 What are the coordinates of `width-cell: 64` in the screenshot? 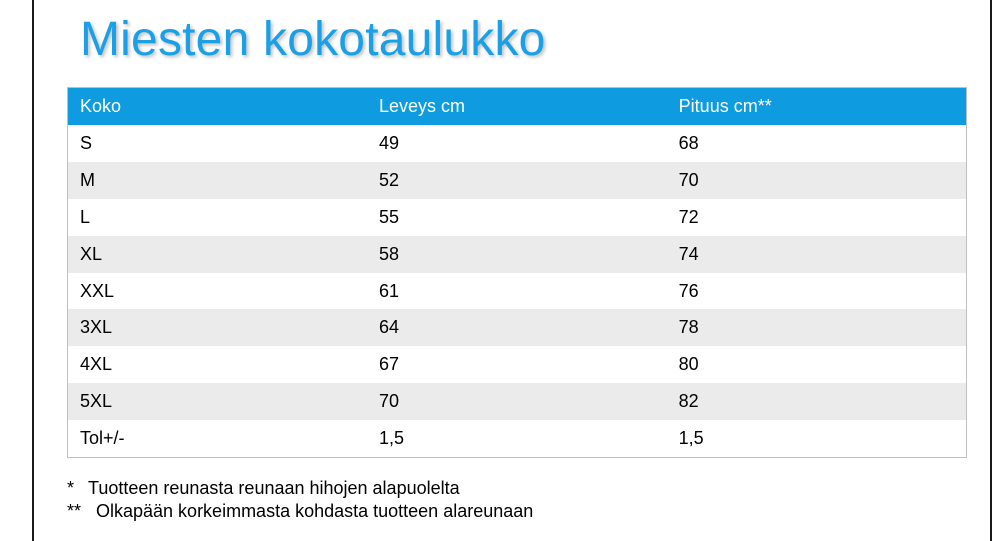 It's located at (517, 328).